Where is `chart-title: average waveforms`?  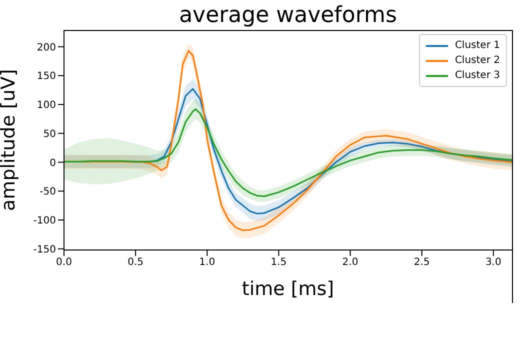
chart-title: average waveforms is located at coordinates (288, 15).